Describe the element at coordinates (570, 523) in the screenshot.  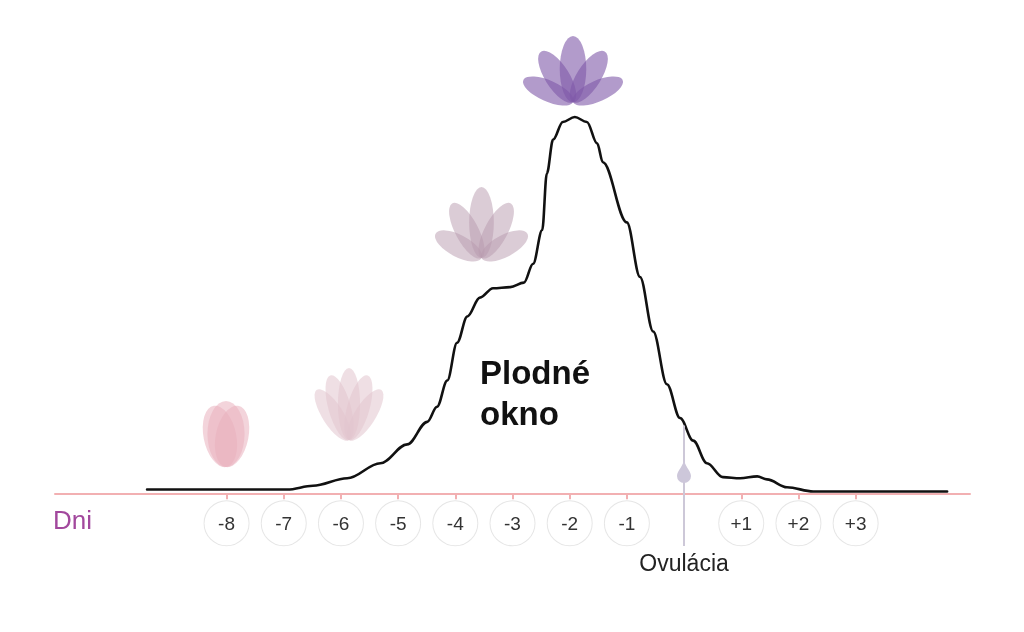
I see `x-tick-label: -2` at that location.